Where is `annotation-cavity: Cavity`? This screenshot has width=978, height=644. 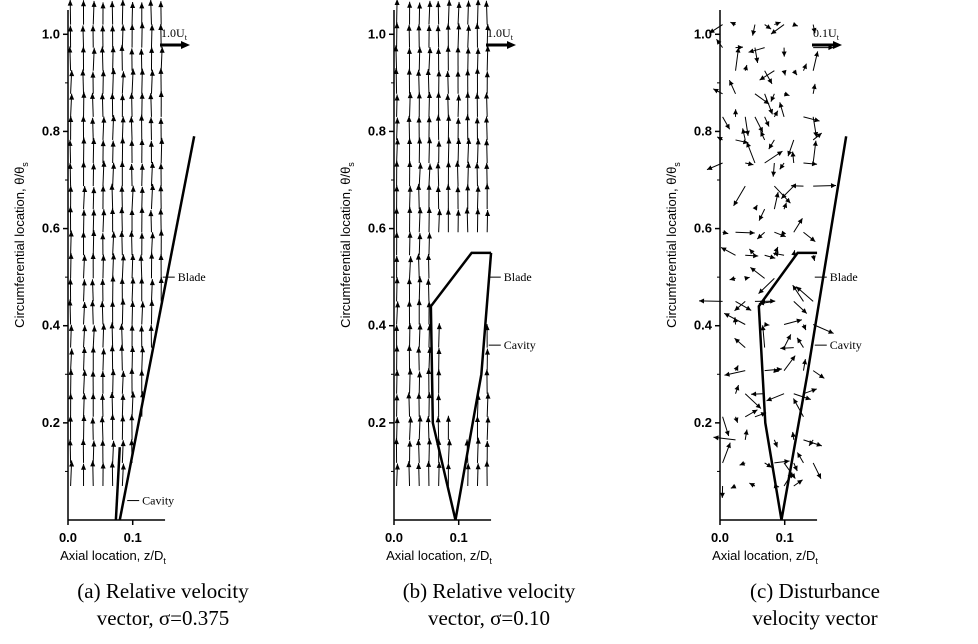
annotation-cavity: Cavity is located at coordinates (520, 345).